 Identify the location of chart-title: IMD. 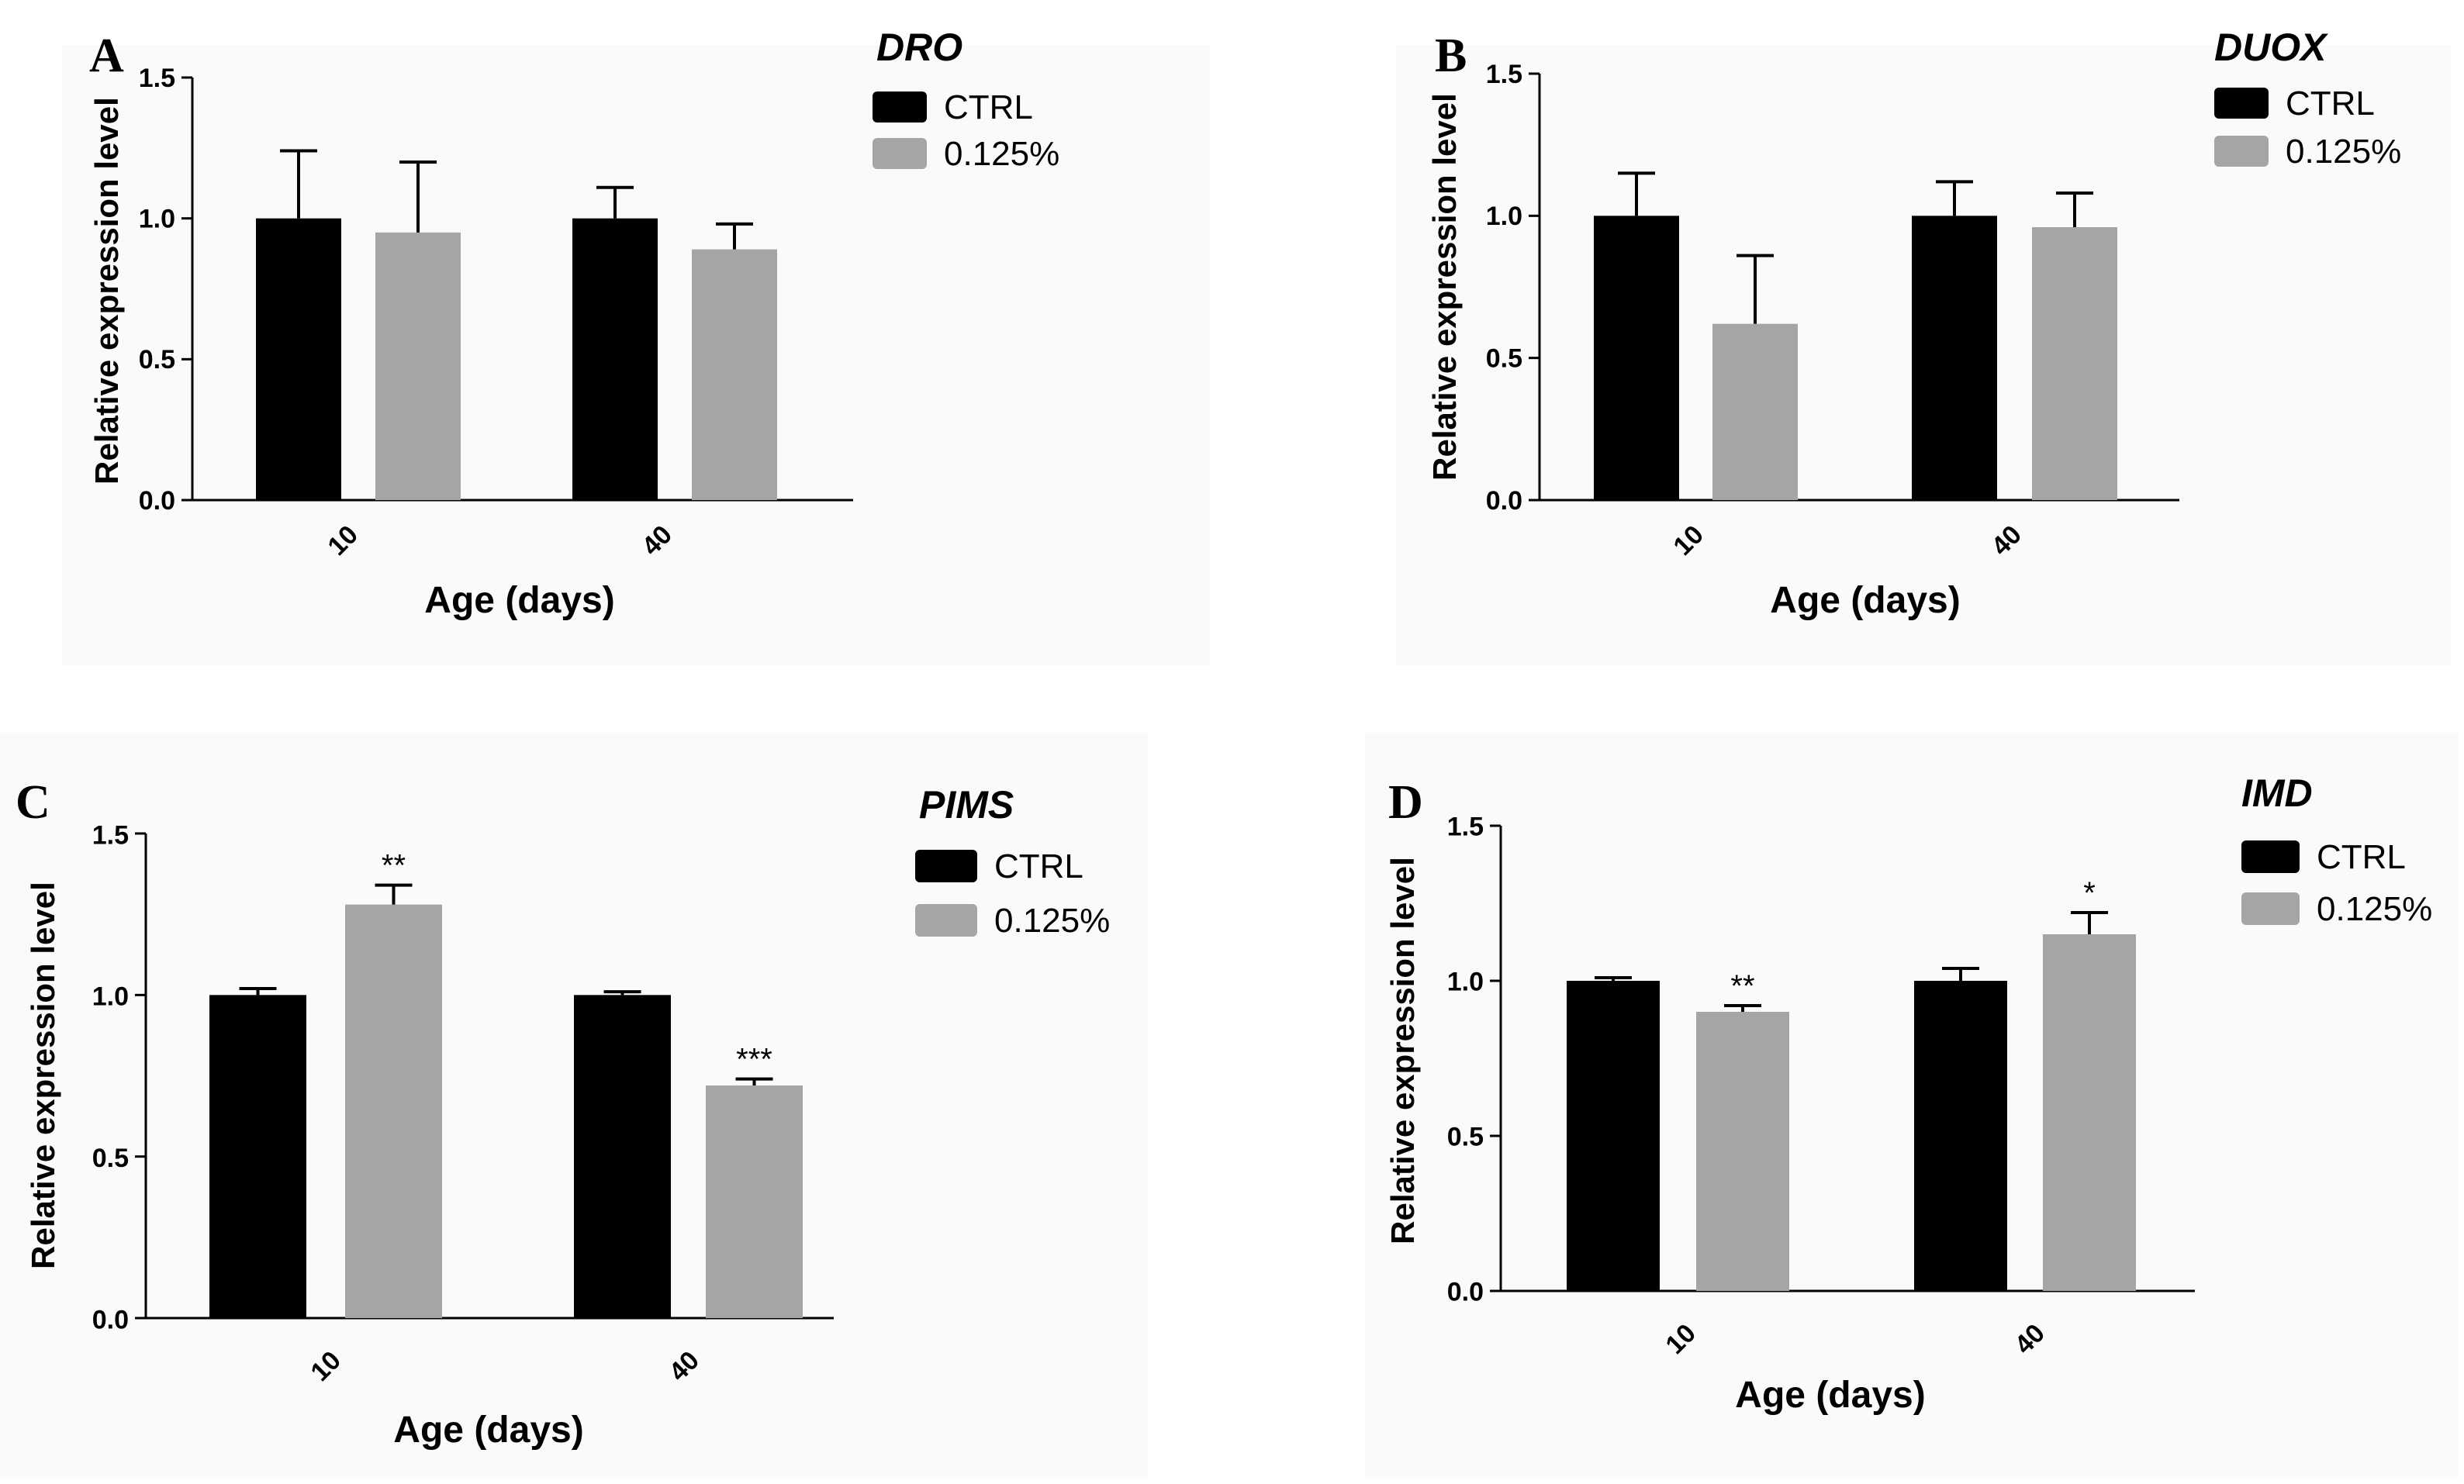
(2277, 793).